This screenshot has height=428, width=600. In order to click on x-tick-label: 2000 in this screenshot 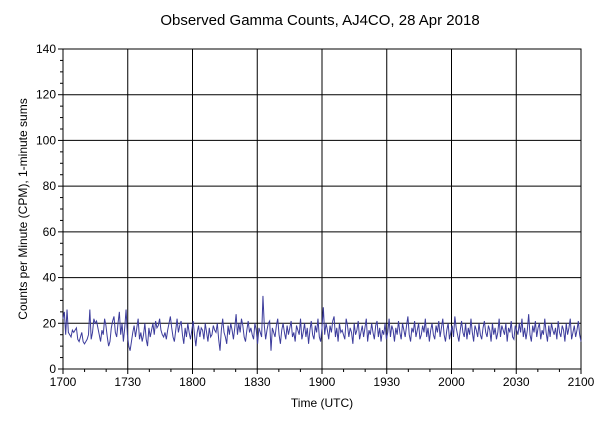, I will do `click(451, 382)`.